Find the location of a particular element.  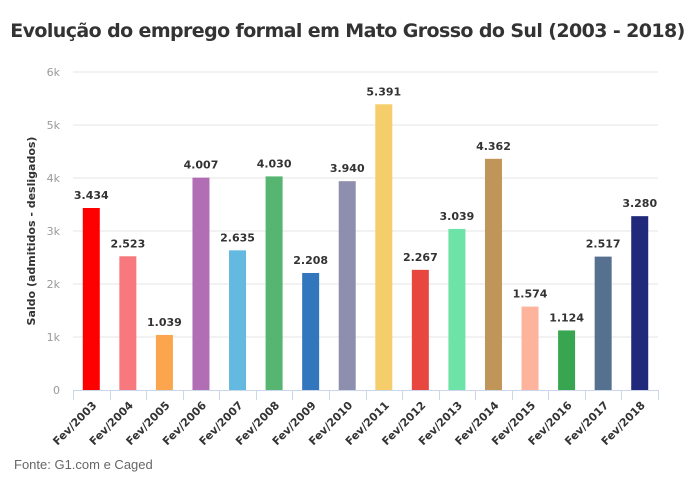

y-tick-label: 4k is located at coordinates (54, 178).